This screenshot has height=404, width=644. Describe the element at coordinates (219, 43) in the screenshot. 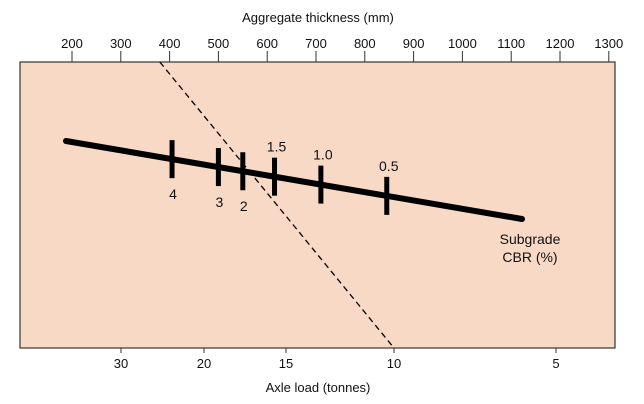

I see `top-tick-label: 500` at that location.